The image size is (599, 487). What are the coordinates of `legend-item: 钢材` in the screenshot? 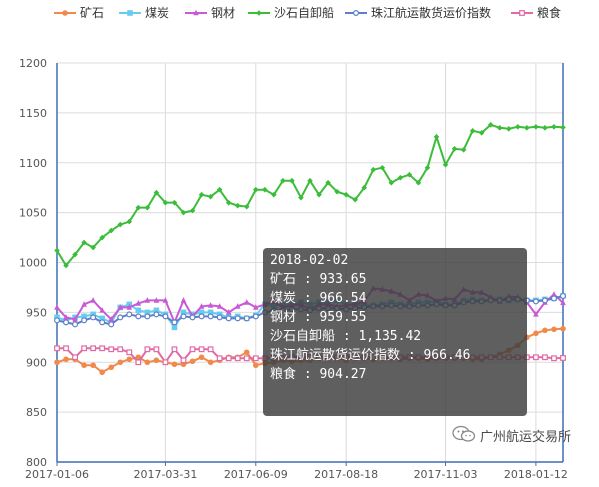 It's located at (210, 13).